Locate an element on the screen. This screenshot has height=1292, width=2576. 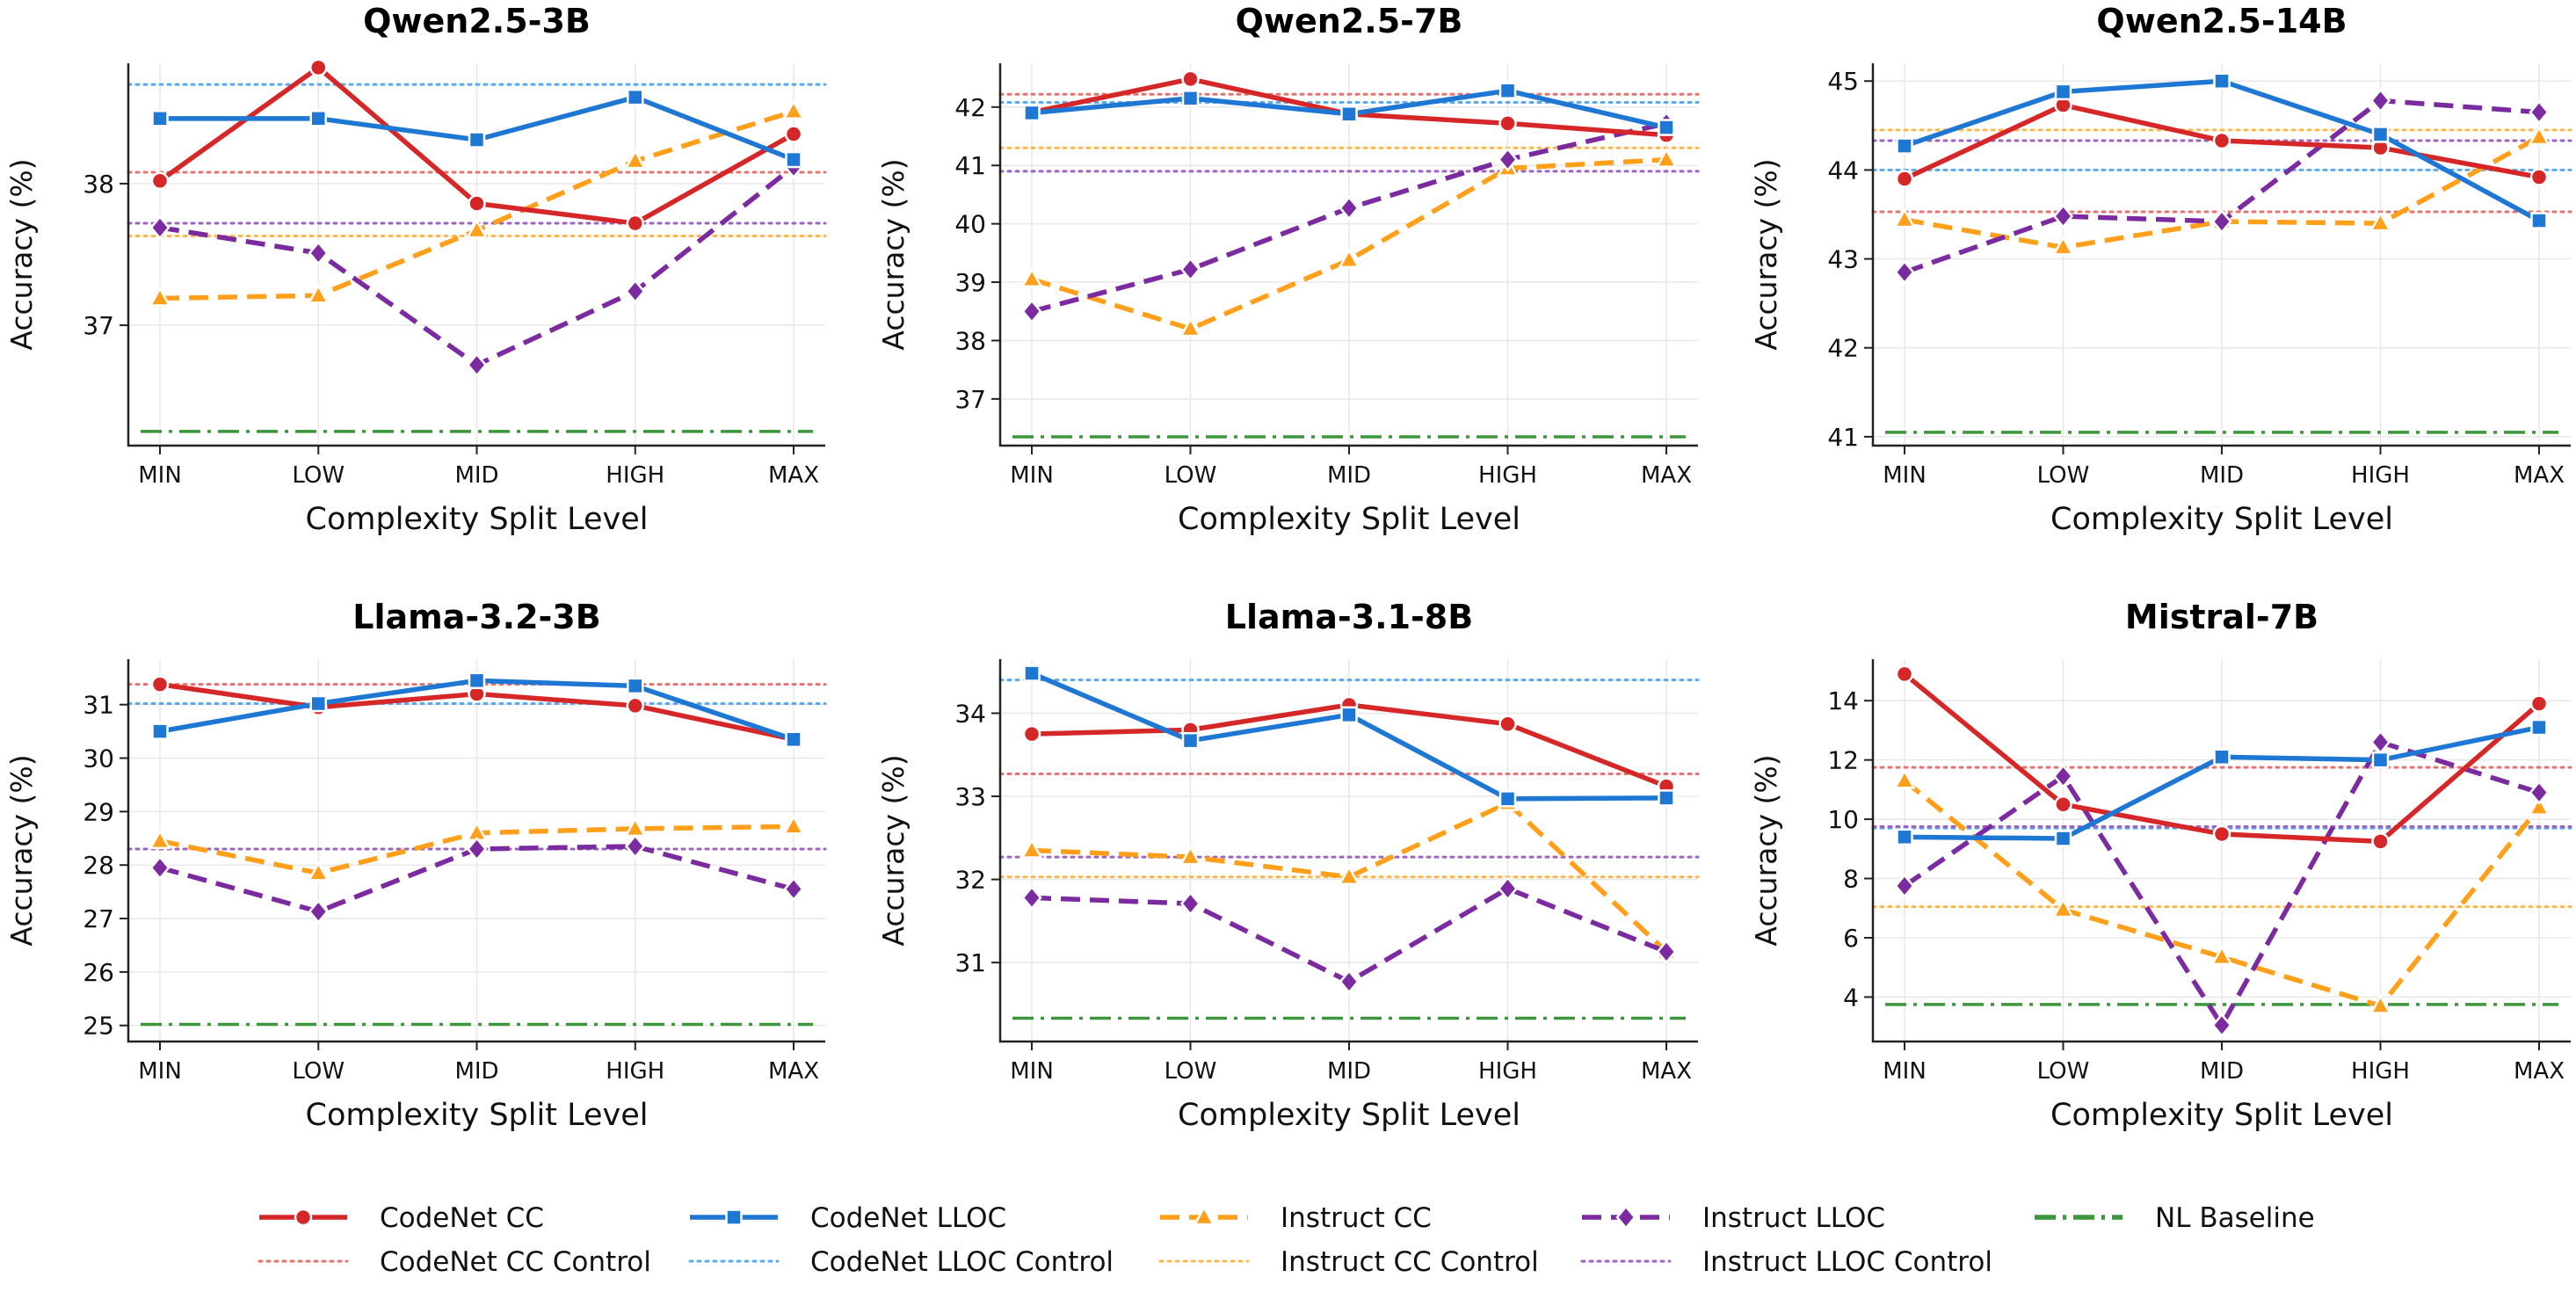
y-tick-label: 29 is located at coordinates (98, 811).